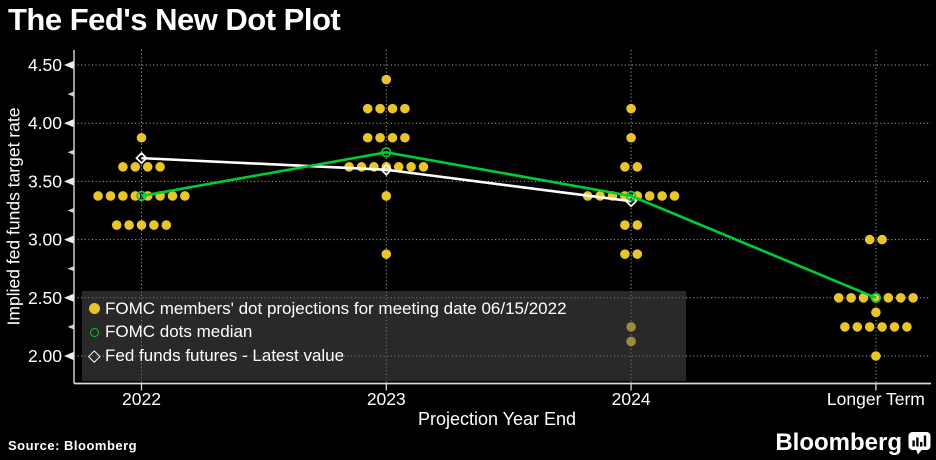 This screenshot has width=936, height=460. Describe the element at coordinates (45, 65) in the screenshot. I see `y-tick-label: 4.50` at that location.